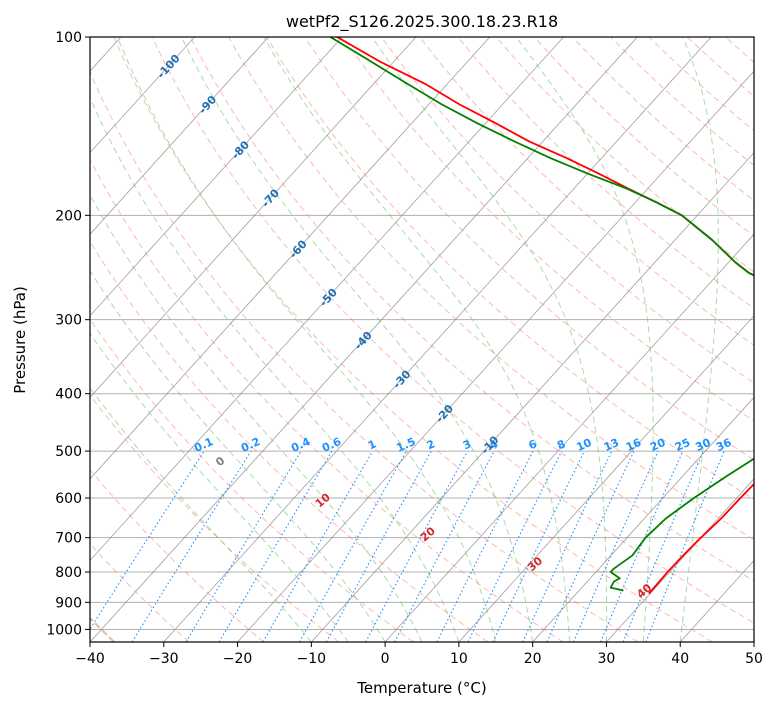  What do you see at coordinates (68, 38) in the screenshot?
I see `y-tick-label: 100` at bounding box center [68, 38].